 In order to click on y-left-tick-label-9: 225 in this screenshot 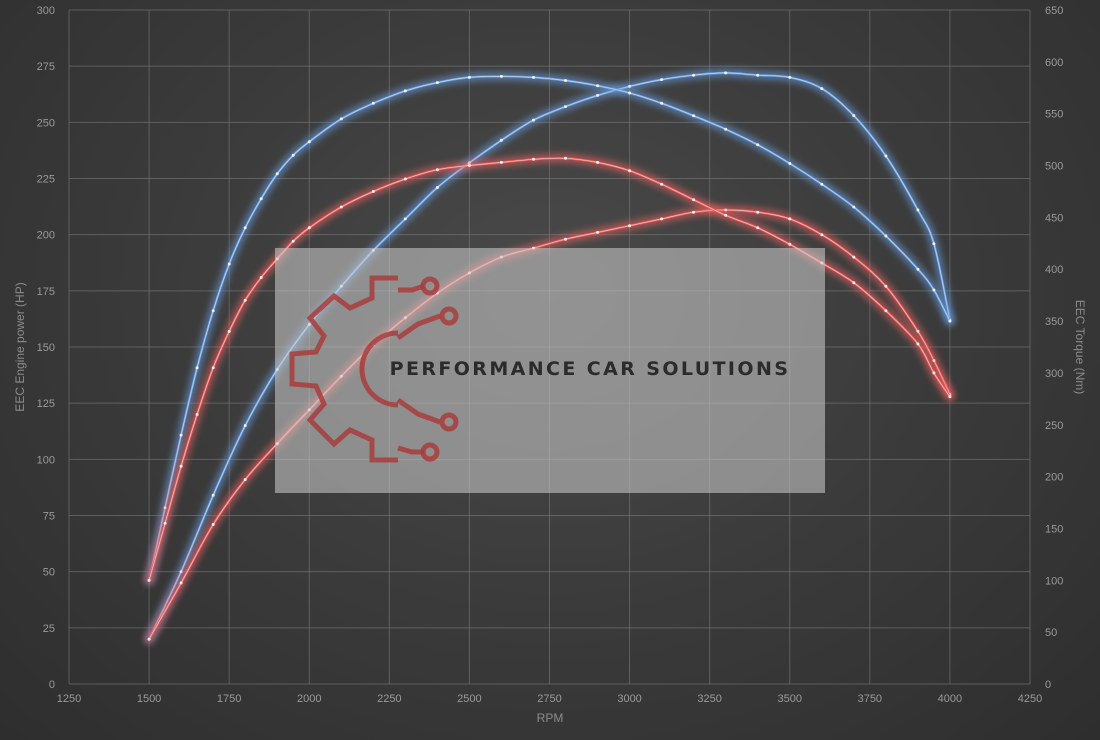, I will do `click(46, 180)`.